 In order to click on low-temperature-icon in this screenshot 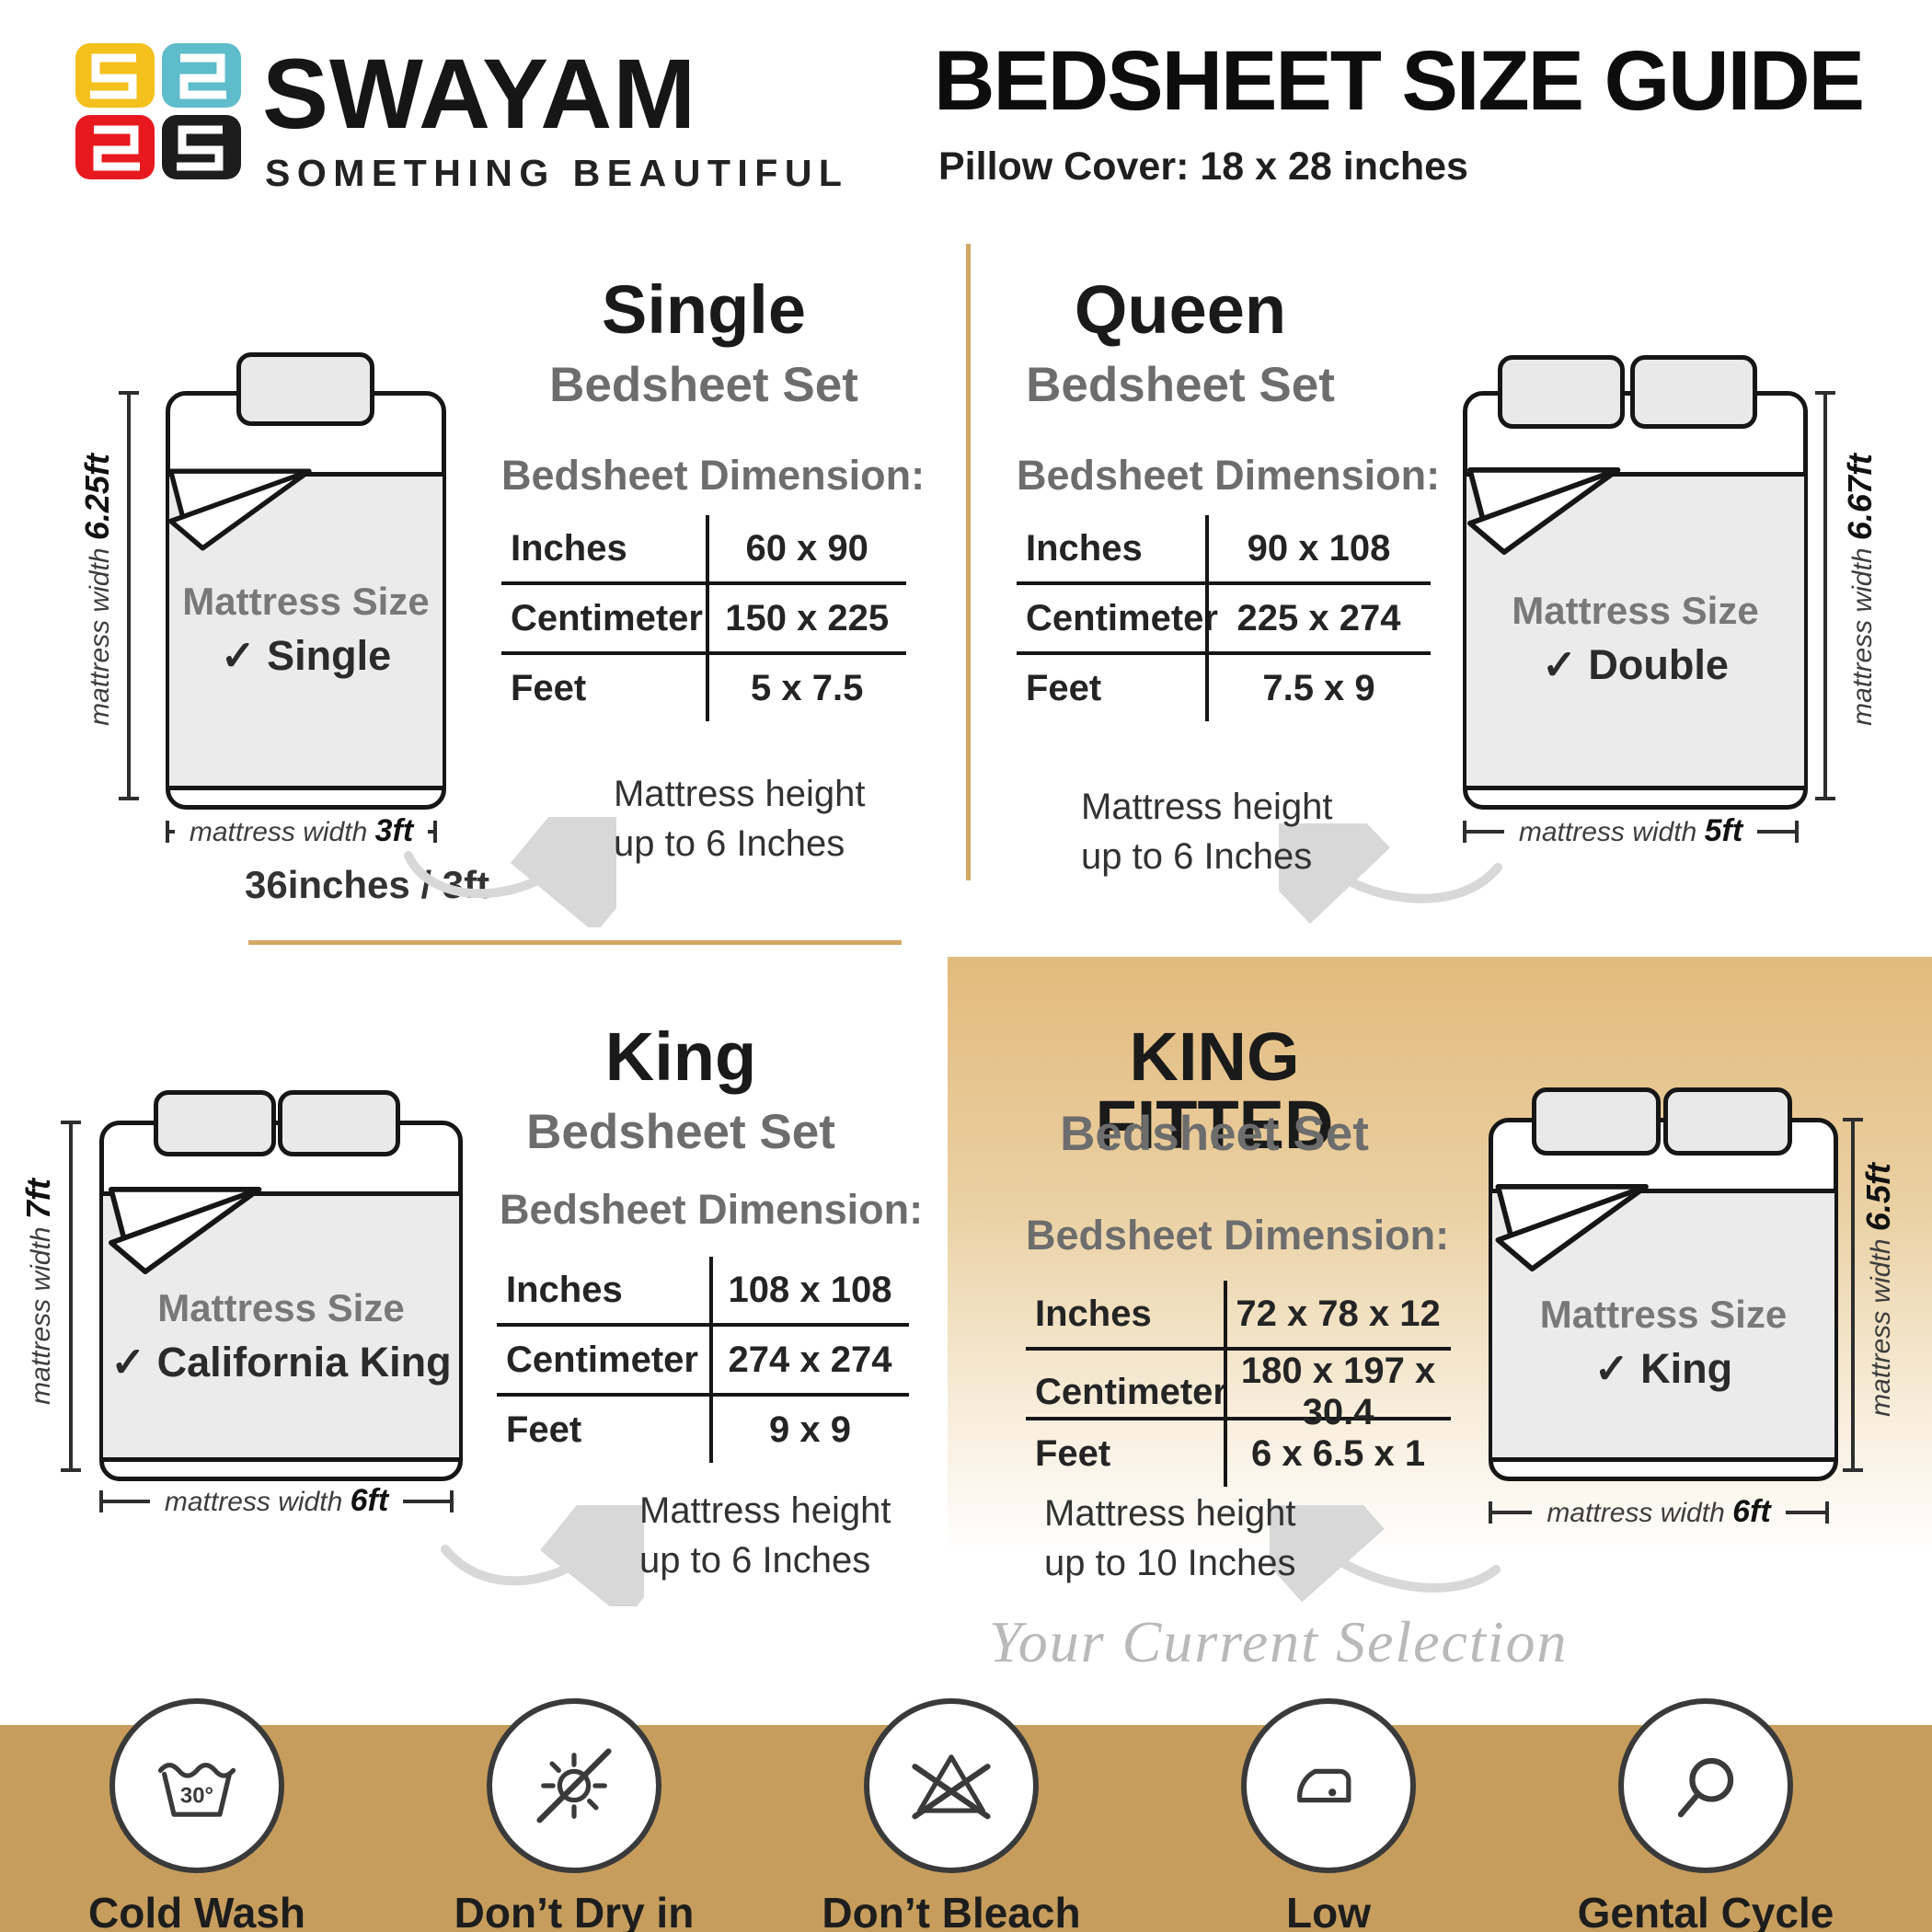, I will do `click(1328, 1785)`.